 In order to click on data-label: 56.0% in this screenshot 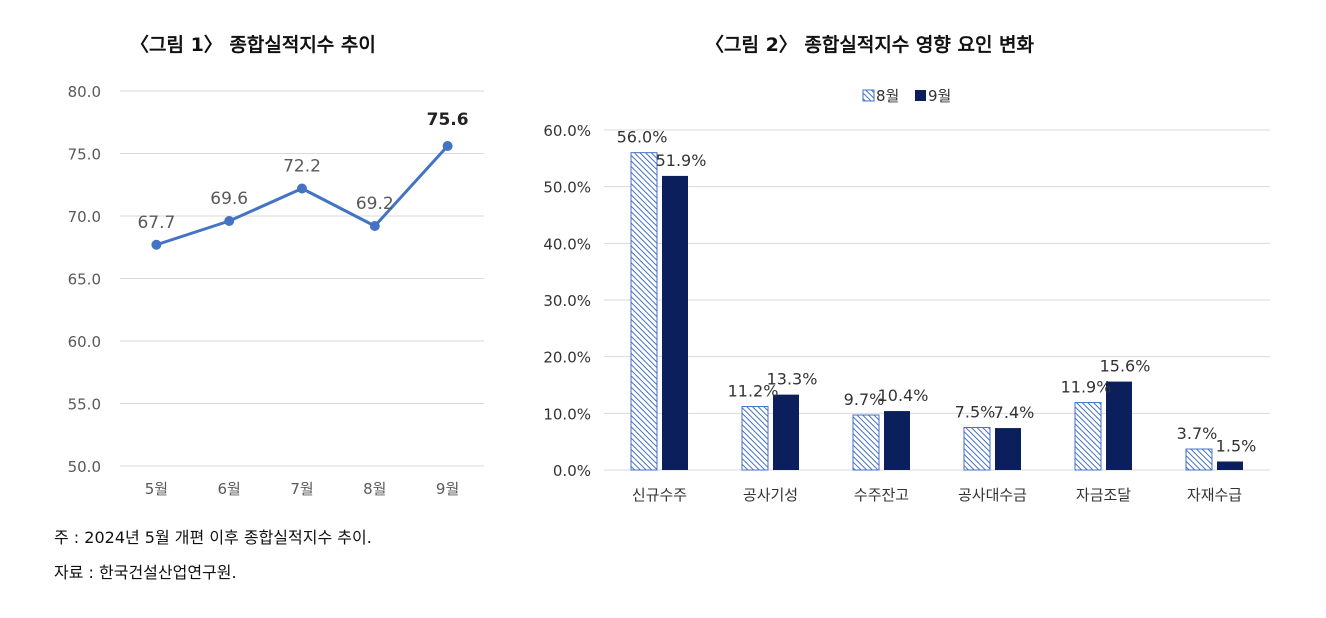, I will do `click(642, 137)`.